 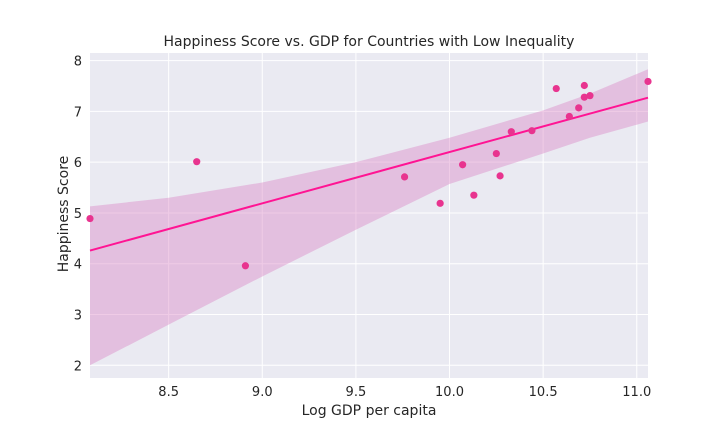 What do you see at coordinates (78, 112) in the screenshot?
I see `y-tick-label: 7` at bounding box center [78, 112].